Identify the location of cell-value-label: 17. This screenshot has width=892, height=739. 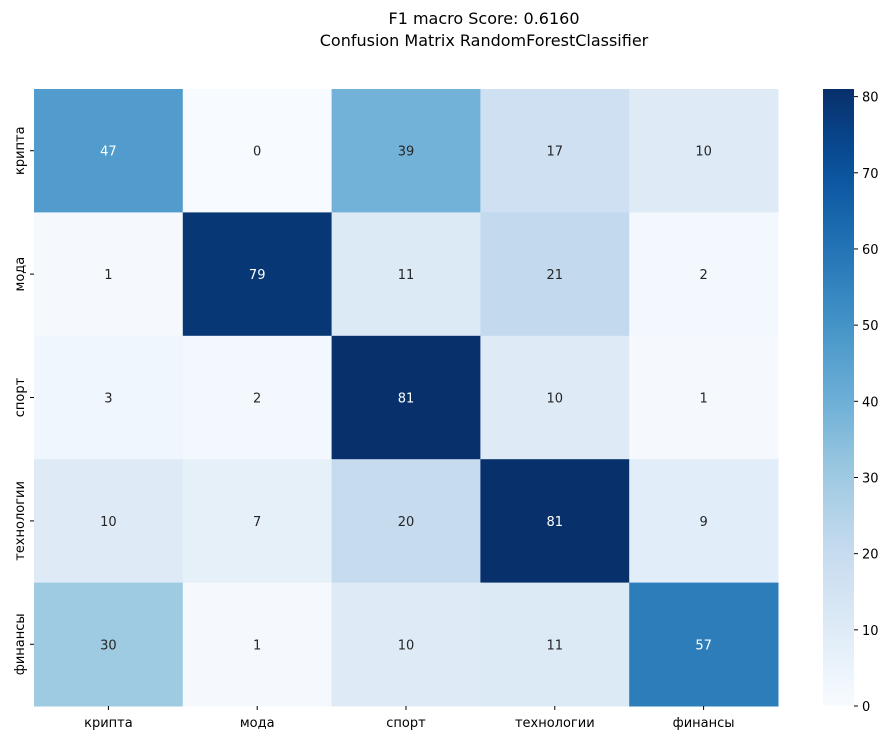
(555, 152).